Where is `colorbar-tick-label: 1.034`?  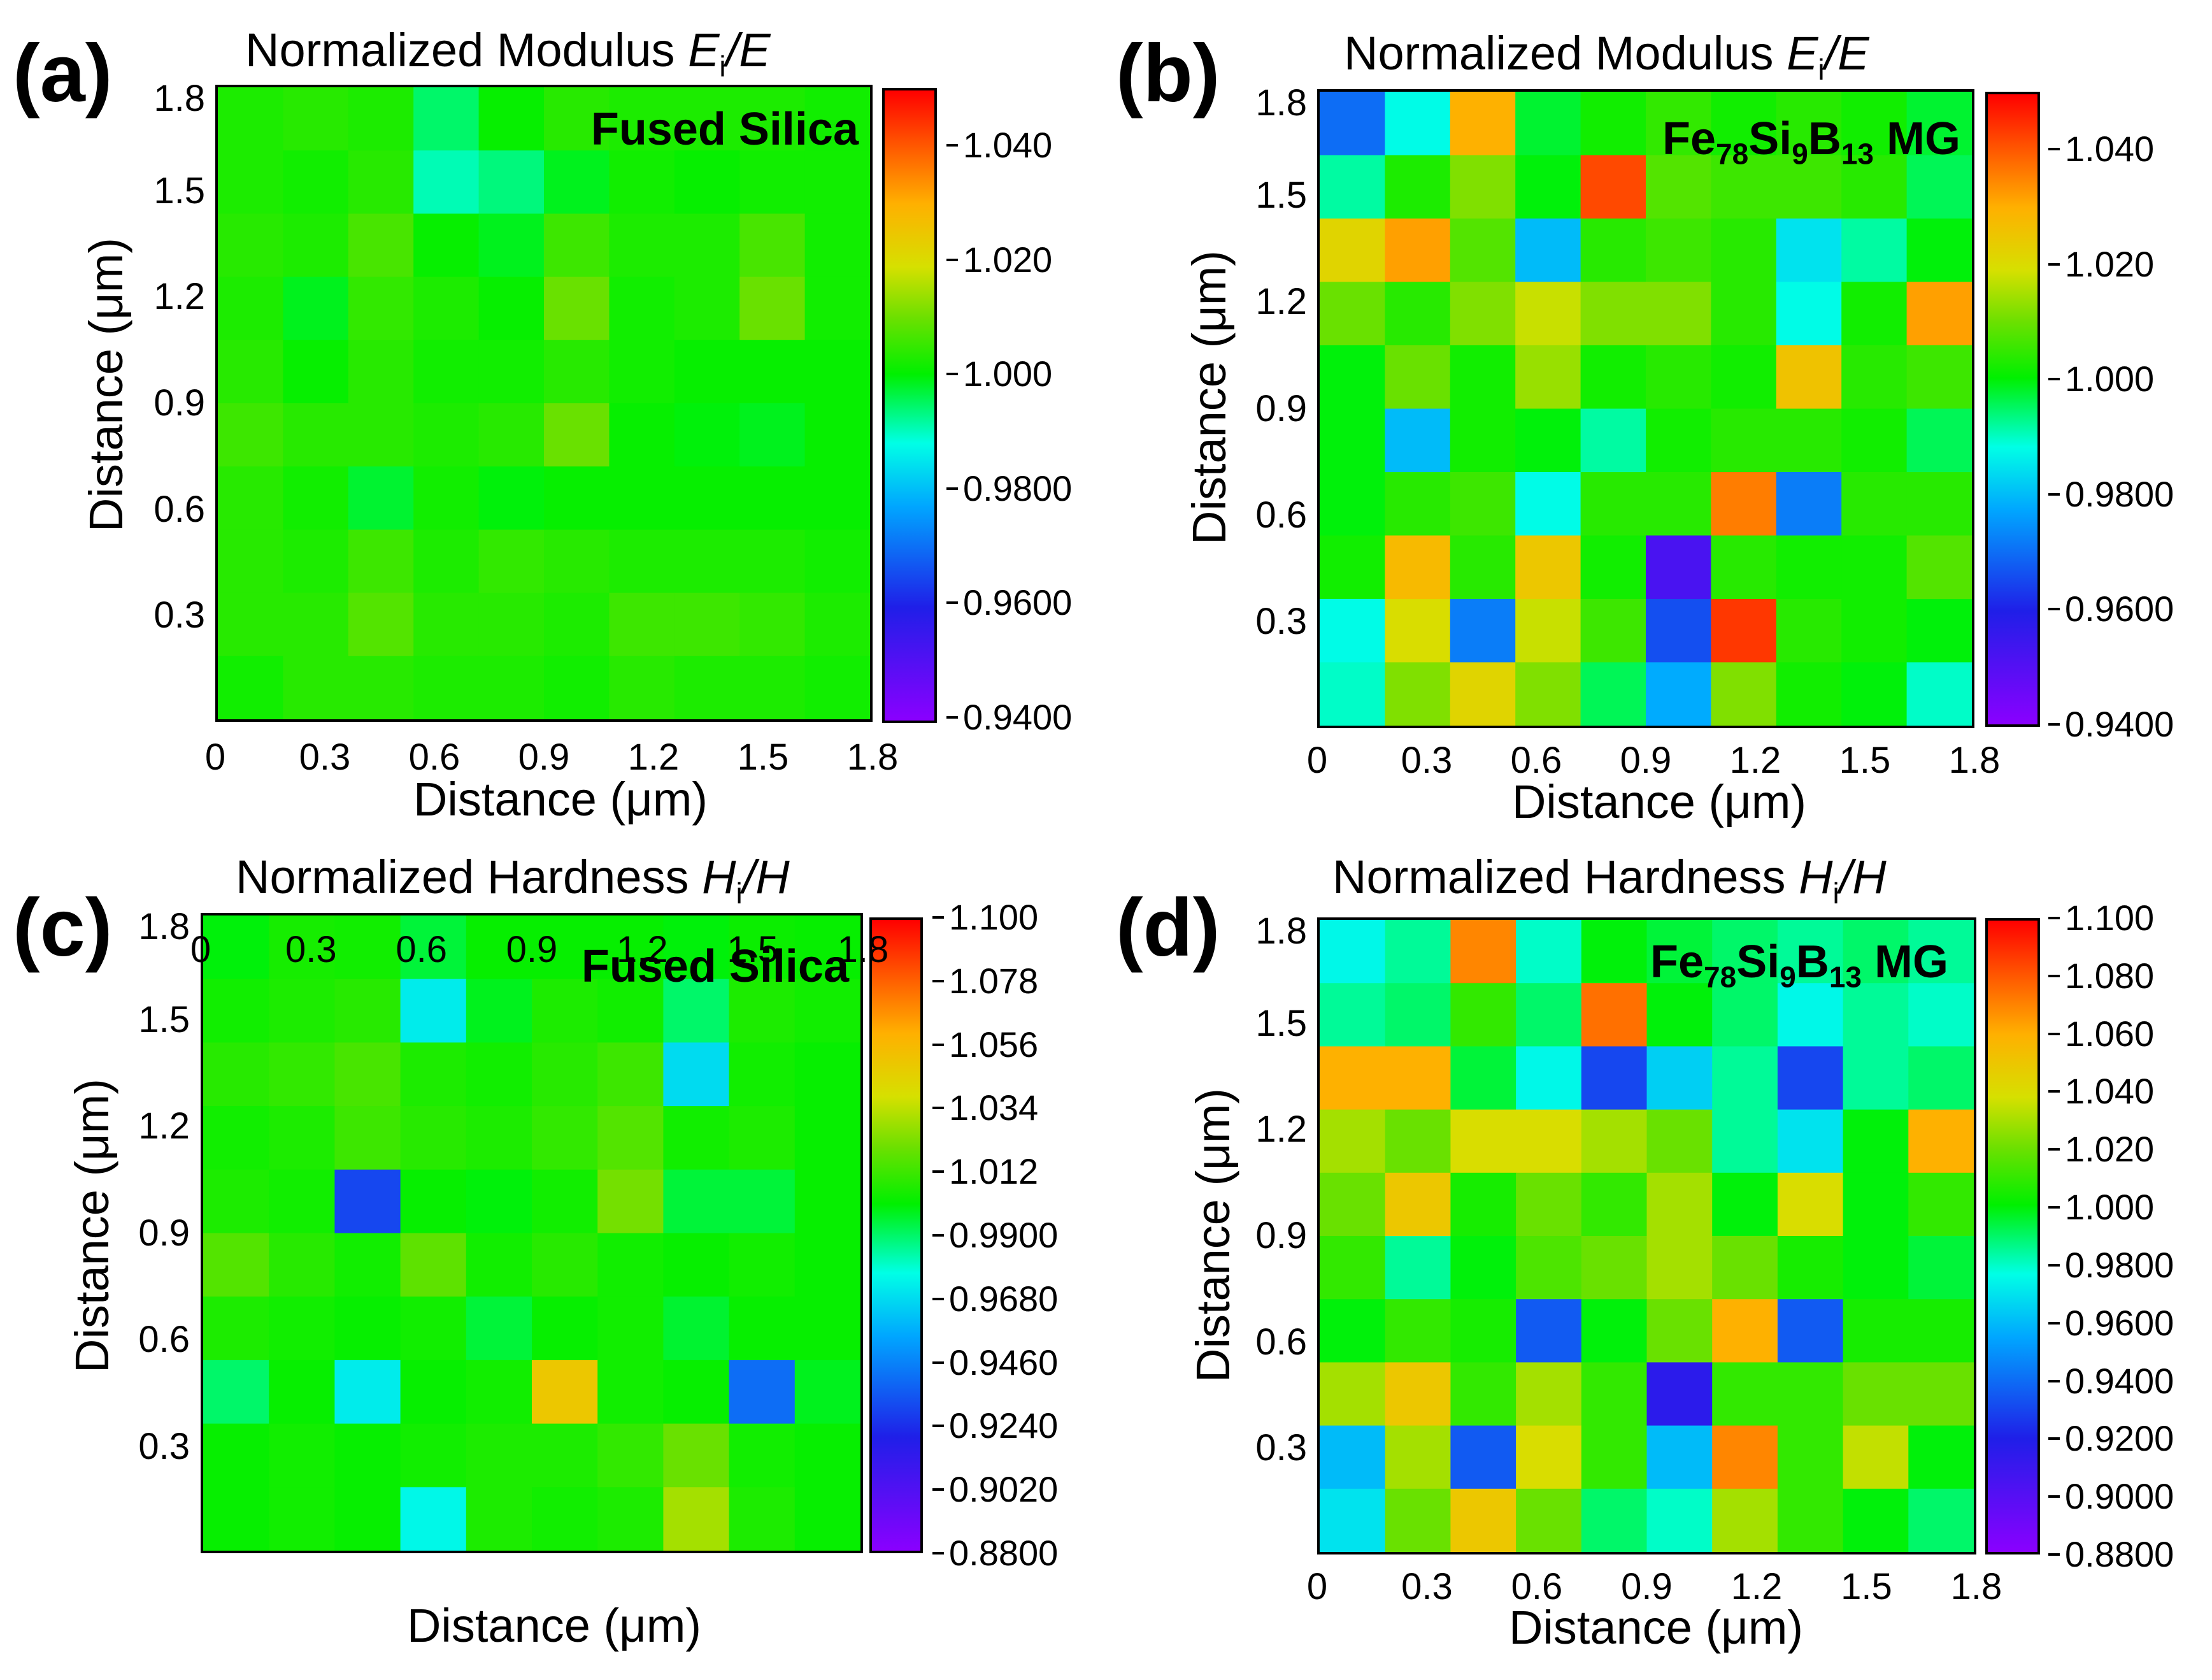
colorbar-tick-label: 1.034 is located at coordinates (994, 1108).